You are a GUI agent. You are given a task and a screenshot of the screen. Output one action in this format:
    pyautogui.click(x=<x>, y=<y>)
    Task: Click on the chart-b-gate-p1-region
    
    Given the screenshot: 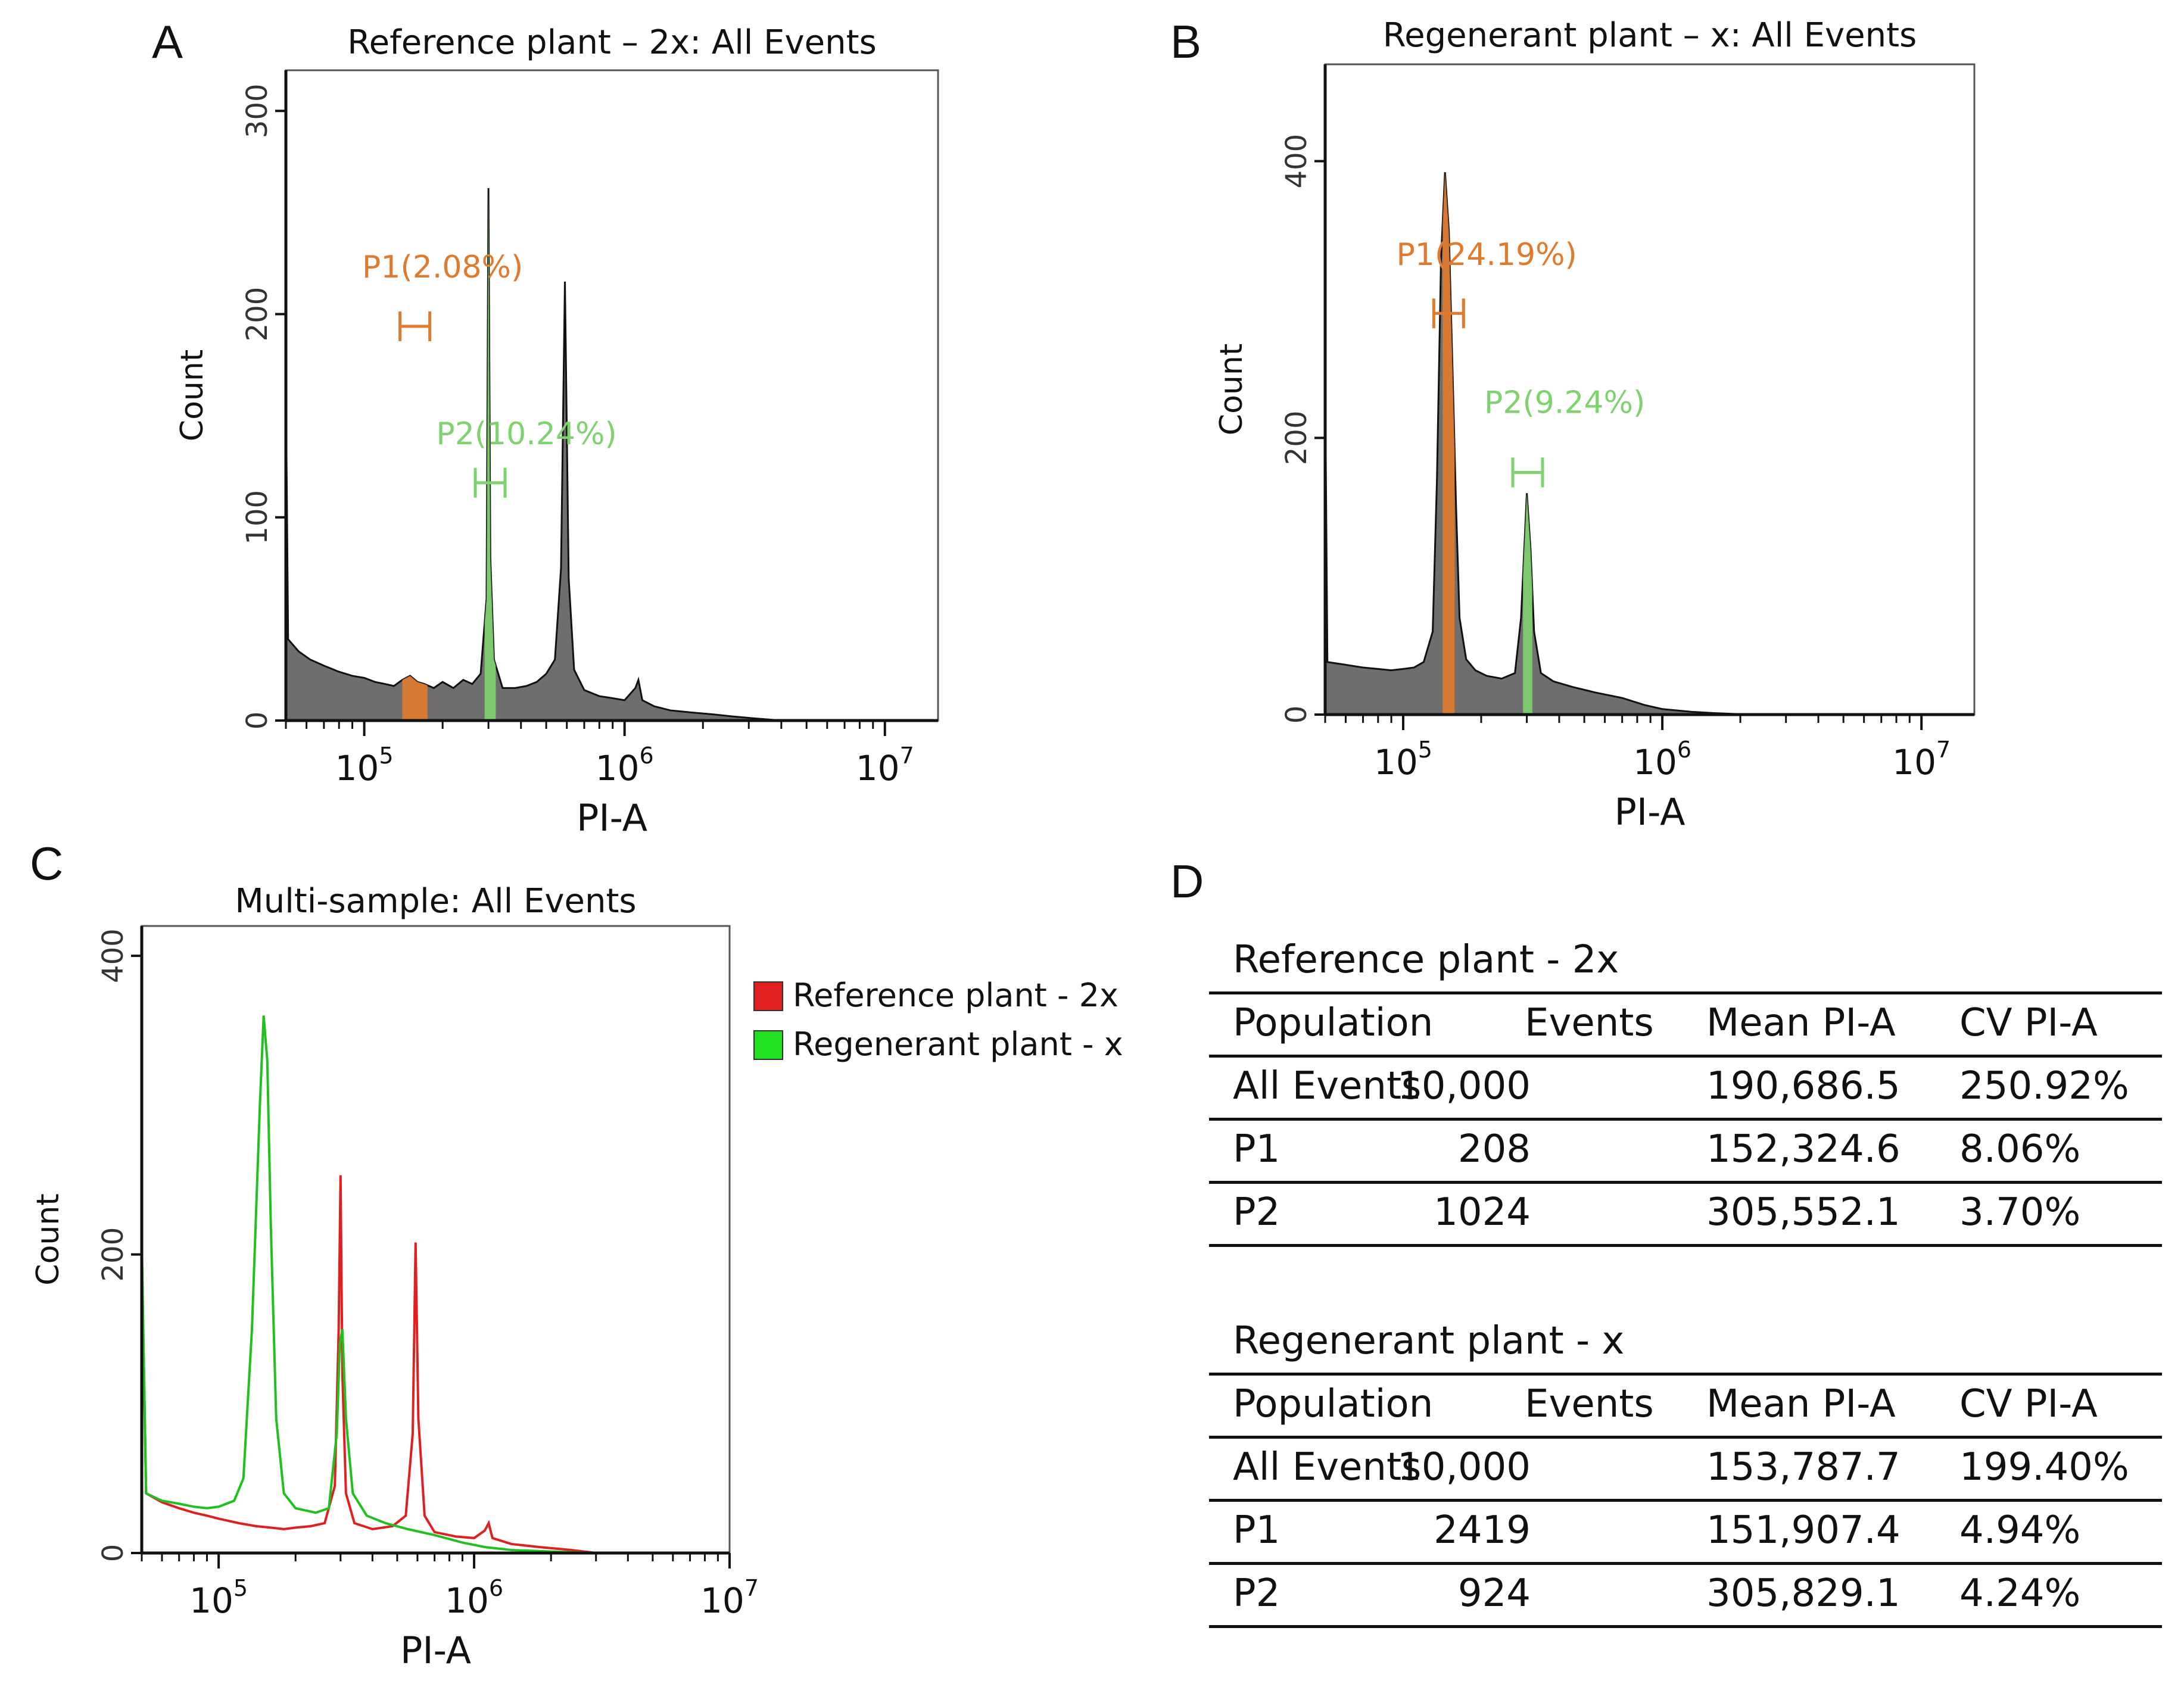 What is the action you would take?
    pyautogui.click(x=1449, y=444)
    